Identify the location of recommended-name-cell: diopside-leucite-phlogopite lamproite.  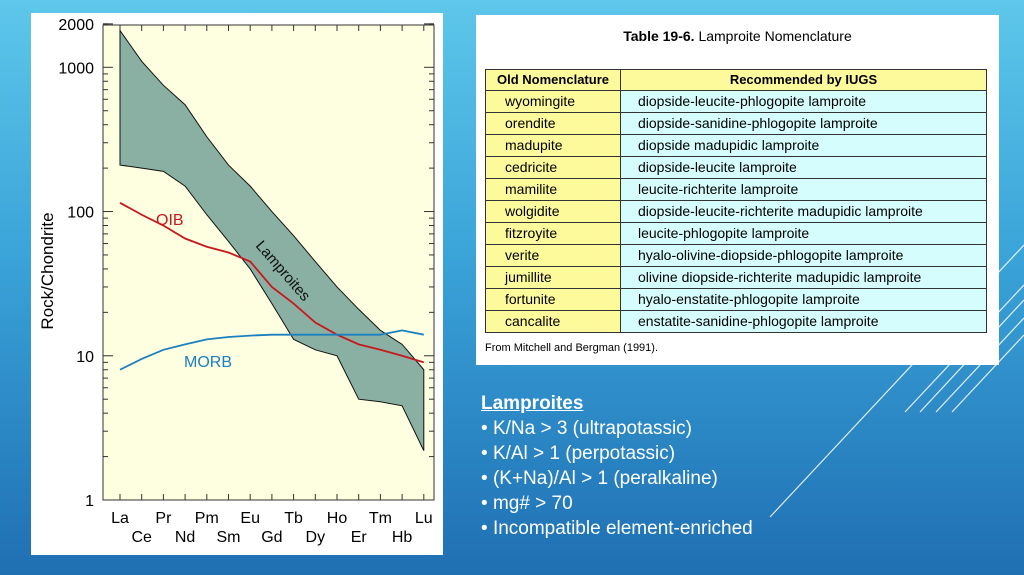
(803, 101).